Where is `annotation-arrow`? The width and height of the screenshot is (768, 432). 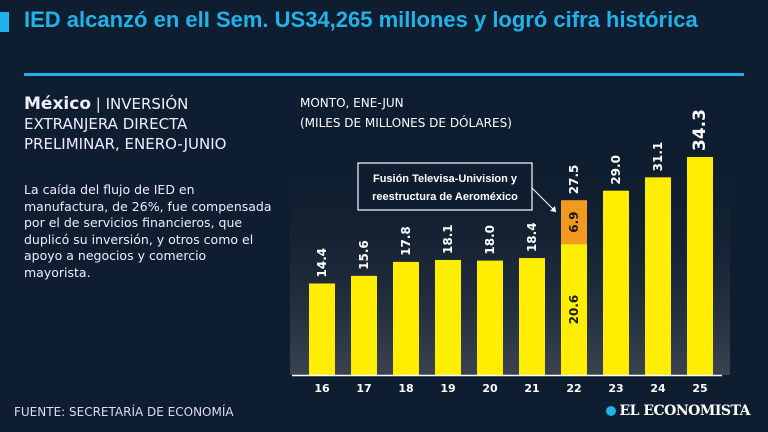
annotation-arrow is located at coordinates (544, 200).